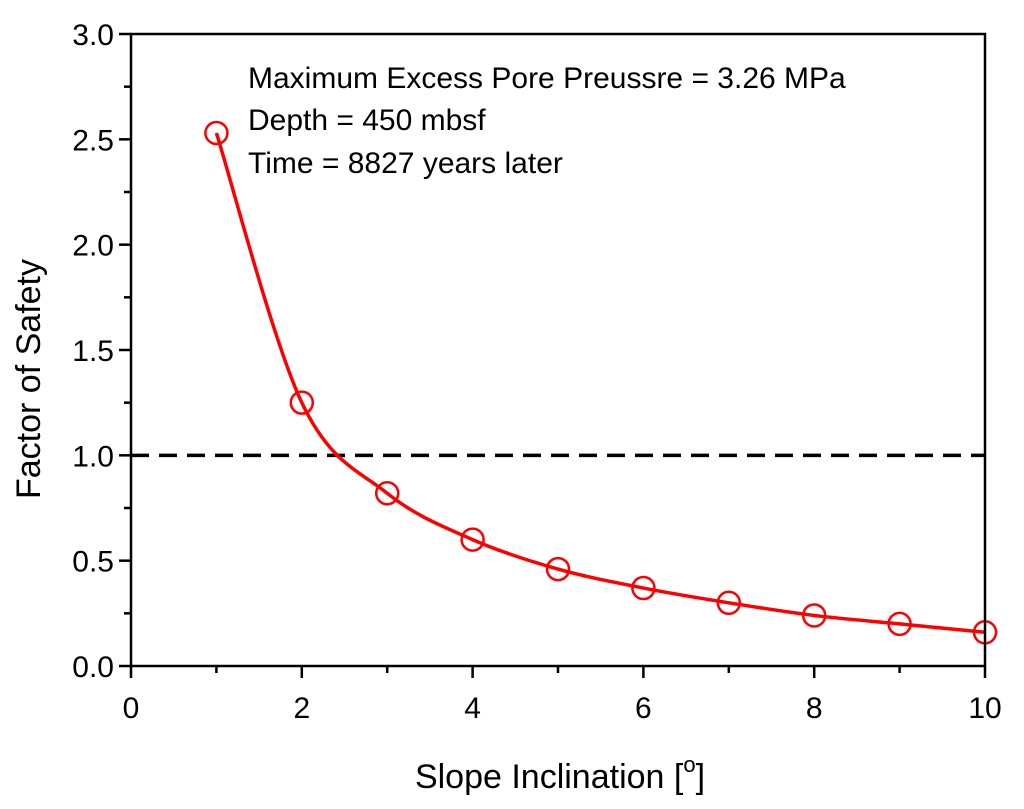  I want to click on data-point-x8, so click(814, 615).